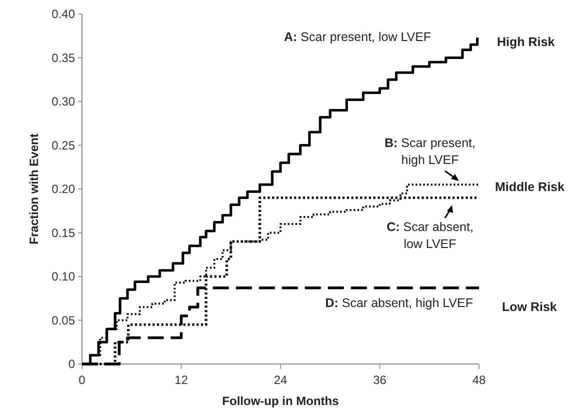 This screenshot has width=581, height=413. Describe the element at coordinates (380, 380) in the screenshot. I see `x-tick-label: 36` at that location.